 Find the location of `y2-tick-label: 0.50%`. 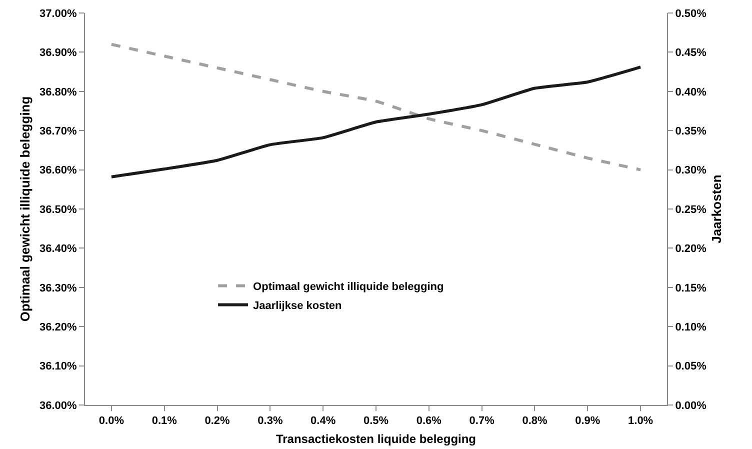

y2-tick-label: 0.50% is located at coordinates (691, 14).